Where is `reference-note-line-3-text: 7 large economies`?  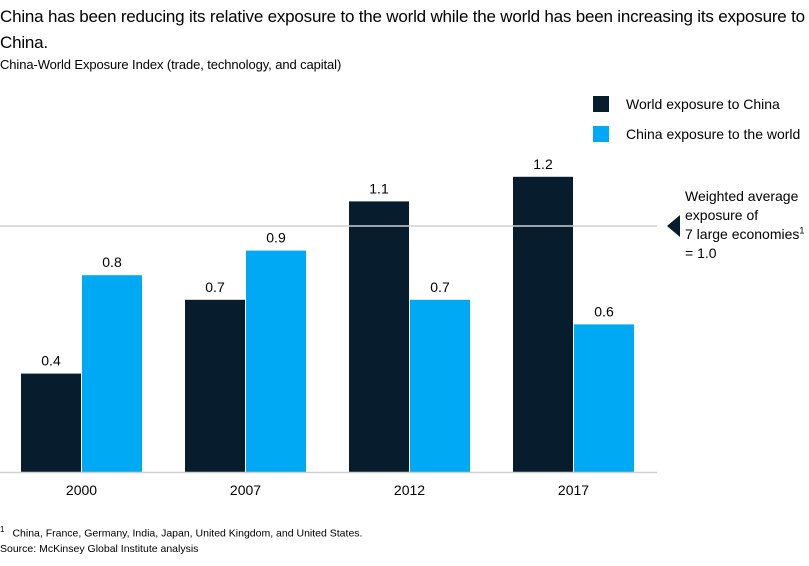 reference-note-line-3-text: 7 large economies is located at coordinates (742, 234).